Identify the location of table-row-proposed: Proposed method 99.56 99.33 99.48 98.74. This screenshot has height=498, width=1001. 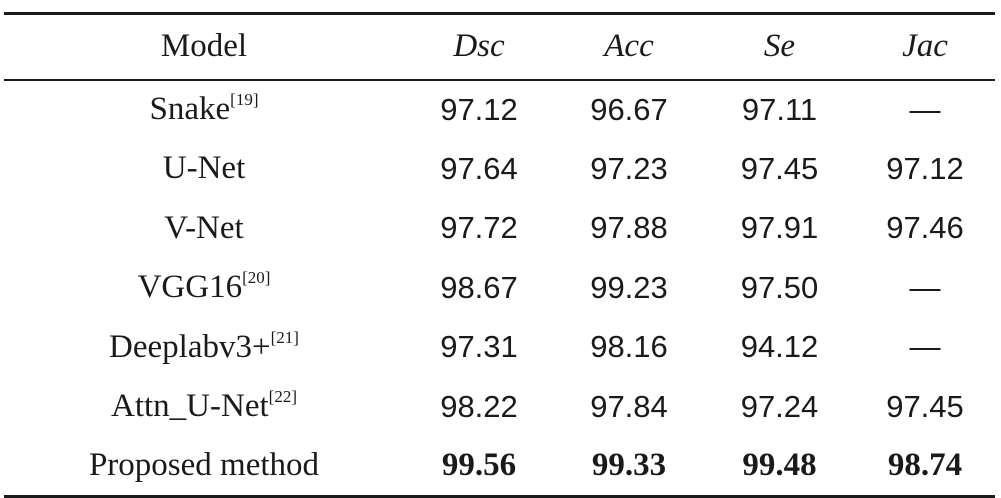
(499, 467).